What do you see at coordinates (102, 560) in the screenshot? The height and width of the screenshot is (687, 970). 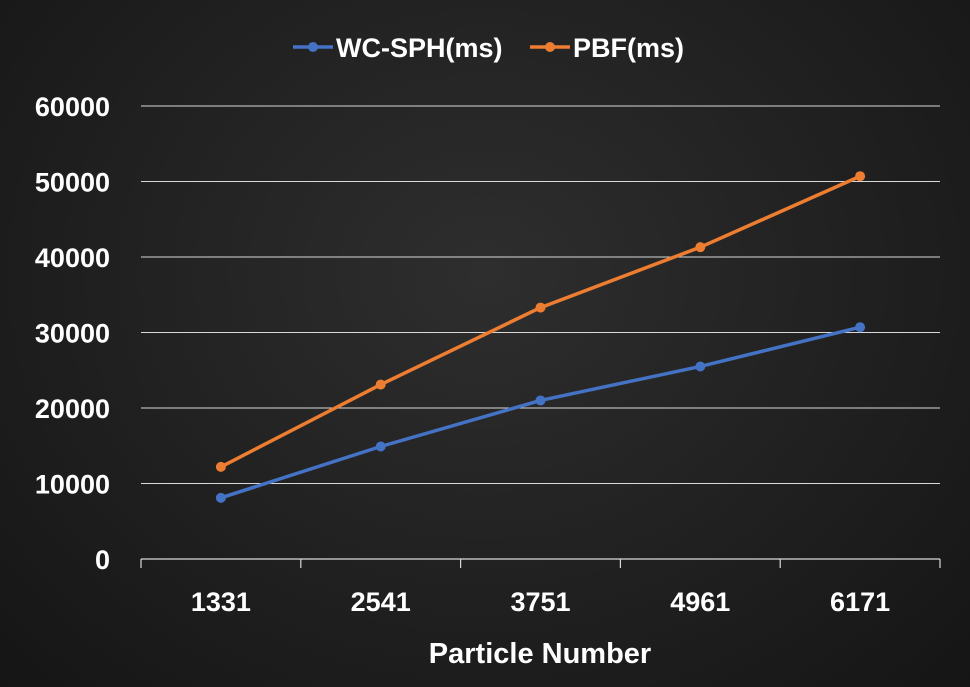 I see `y-tick-label: 0` at bounding box center [102, 560].